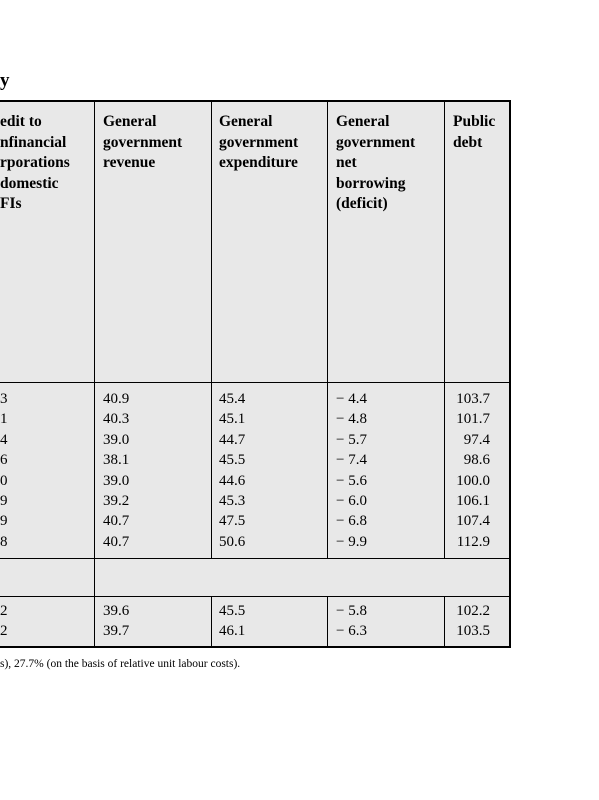 Image resolution: width=599 pixels, height=800 pixels. I want to click on table-cell-expenditure-col: 50.6, so click(232, 541).